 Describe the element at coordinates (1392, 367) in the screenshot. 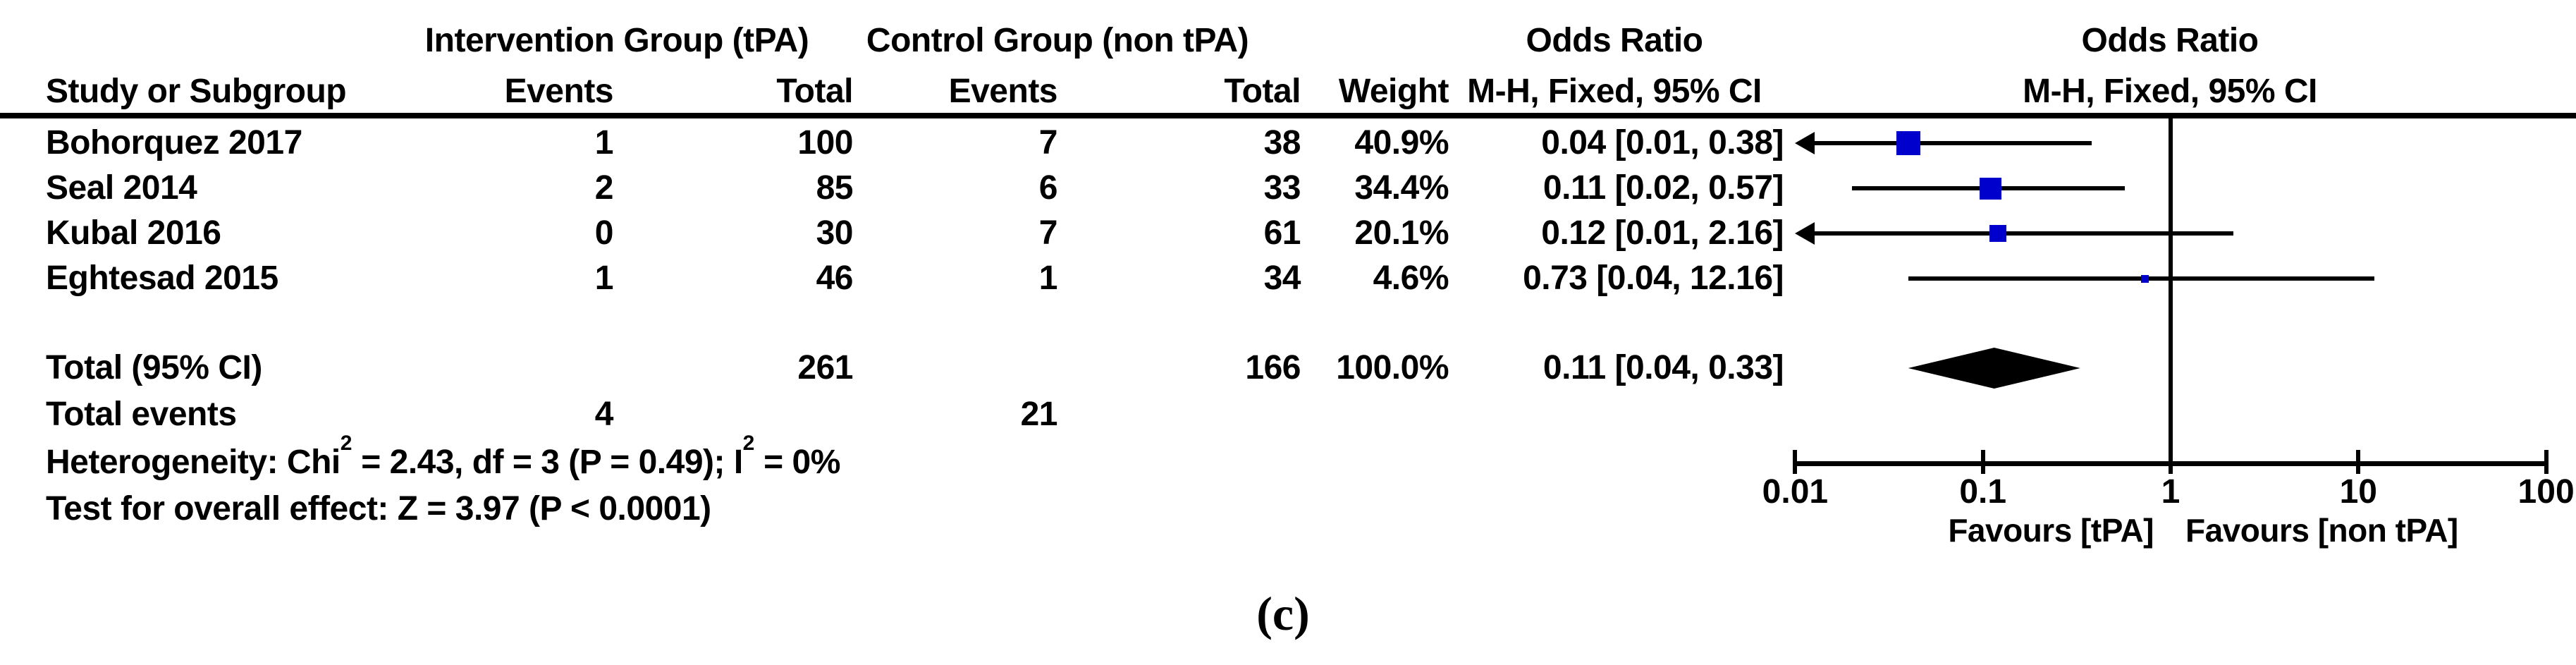

I see `total-weight: 100.0%` at that location.